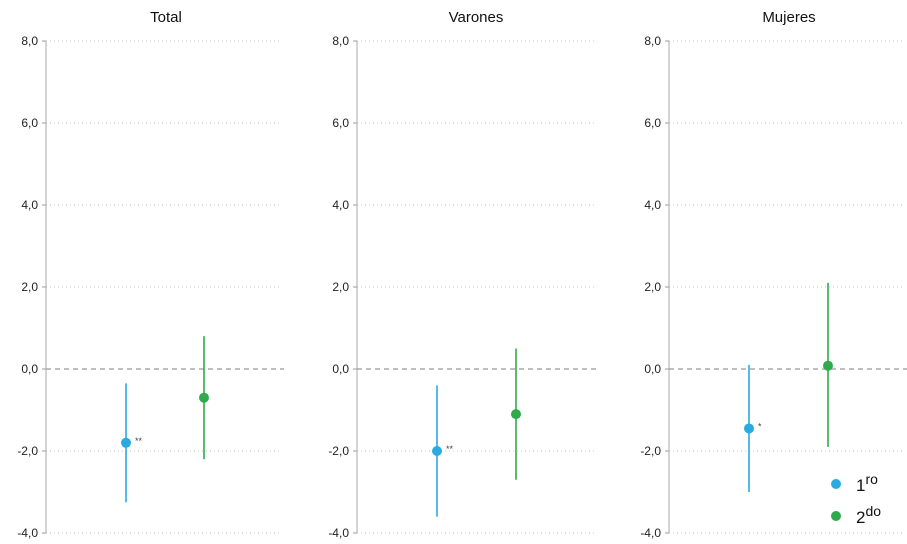  What do you see at coordinates (860, 517) in the screenshot?
I see `legend-label-main: 2` at bounding box center [860, 517].